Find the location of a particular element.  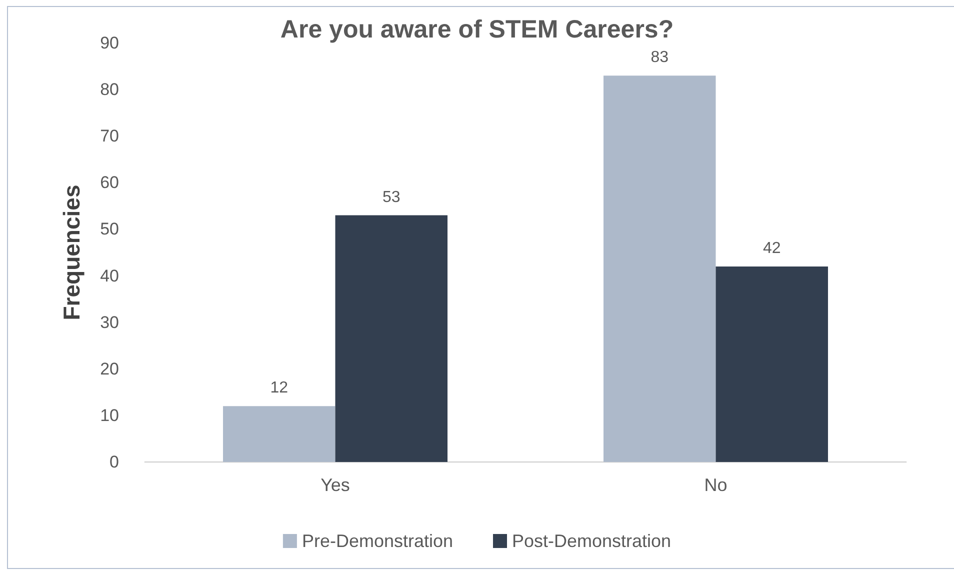

y-tick-label: 90 is located at coordinates (109, 43).